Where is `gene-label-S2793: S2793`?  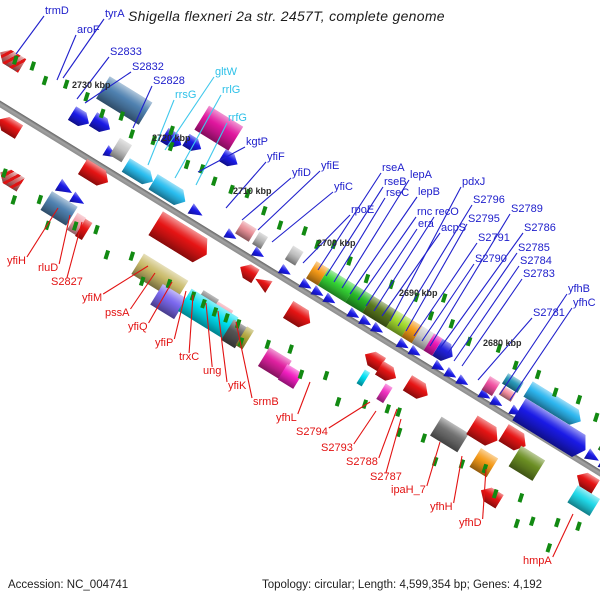
gene-label-S2793: S2793 is located at coordinates (337, 448).